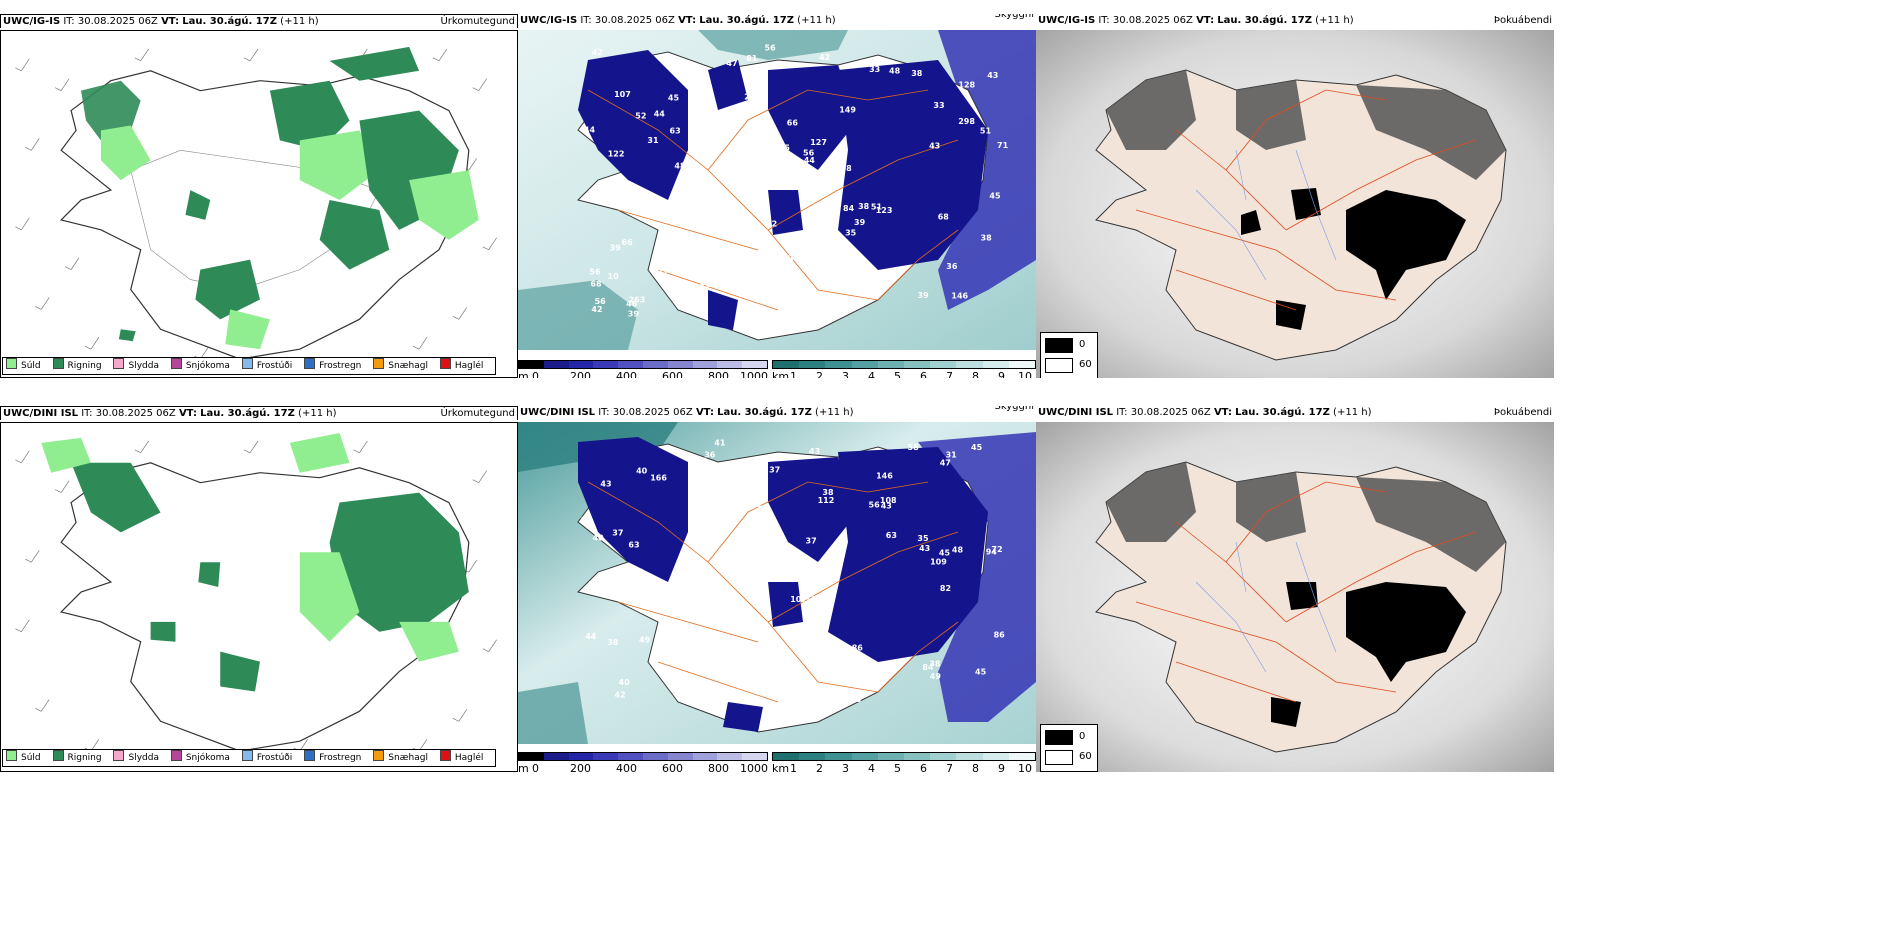  I want to click on fog-value-0: 0, so click(1082, 736).